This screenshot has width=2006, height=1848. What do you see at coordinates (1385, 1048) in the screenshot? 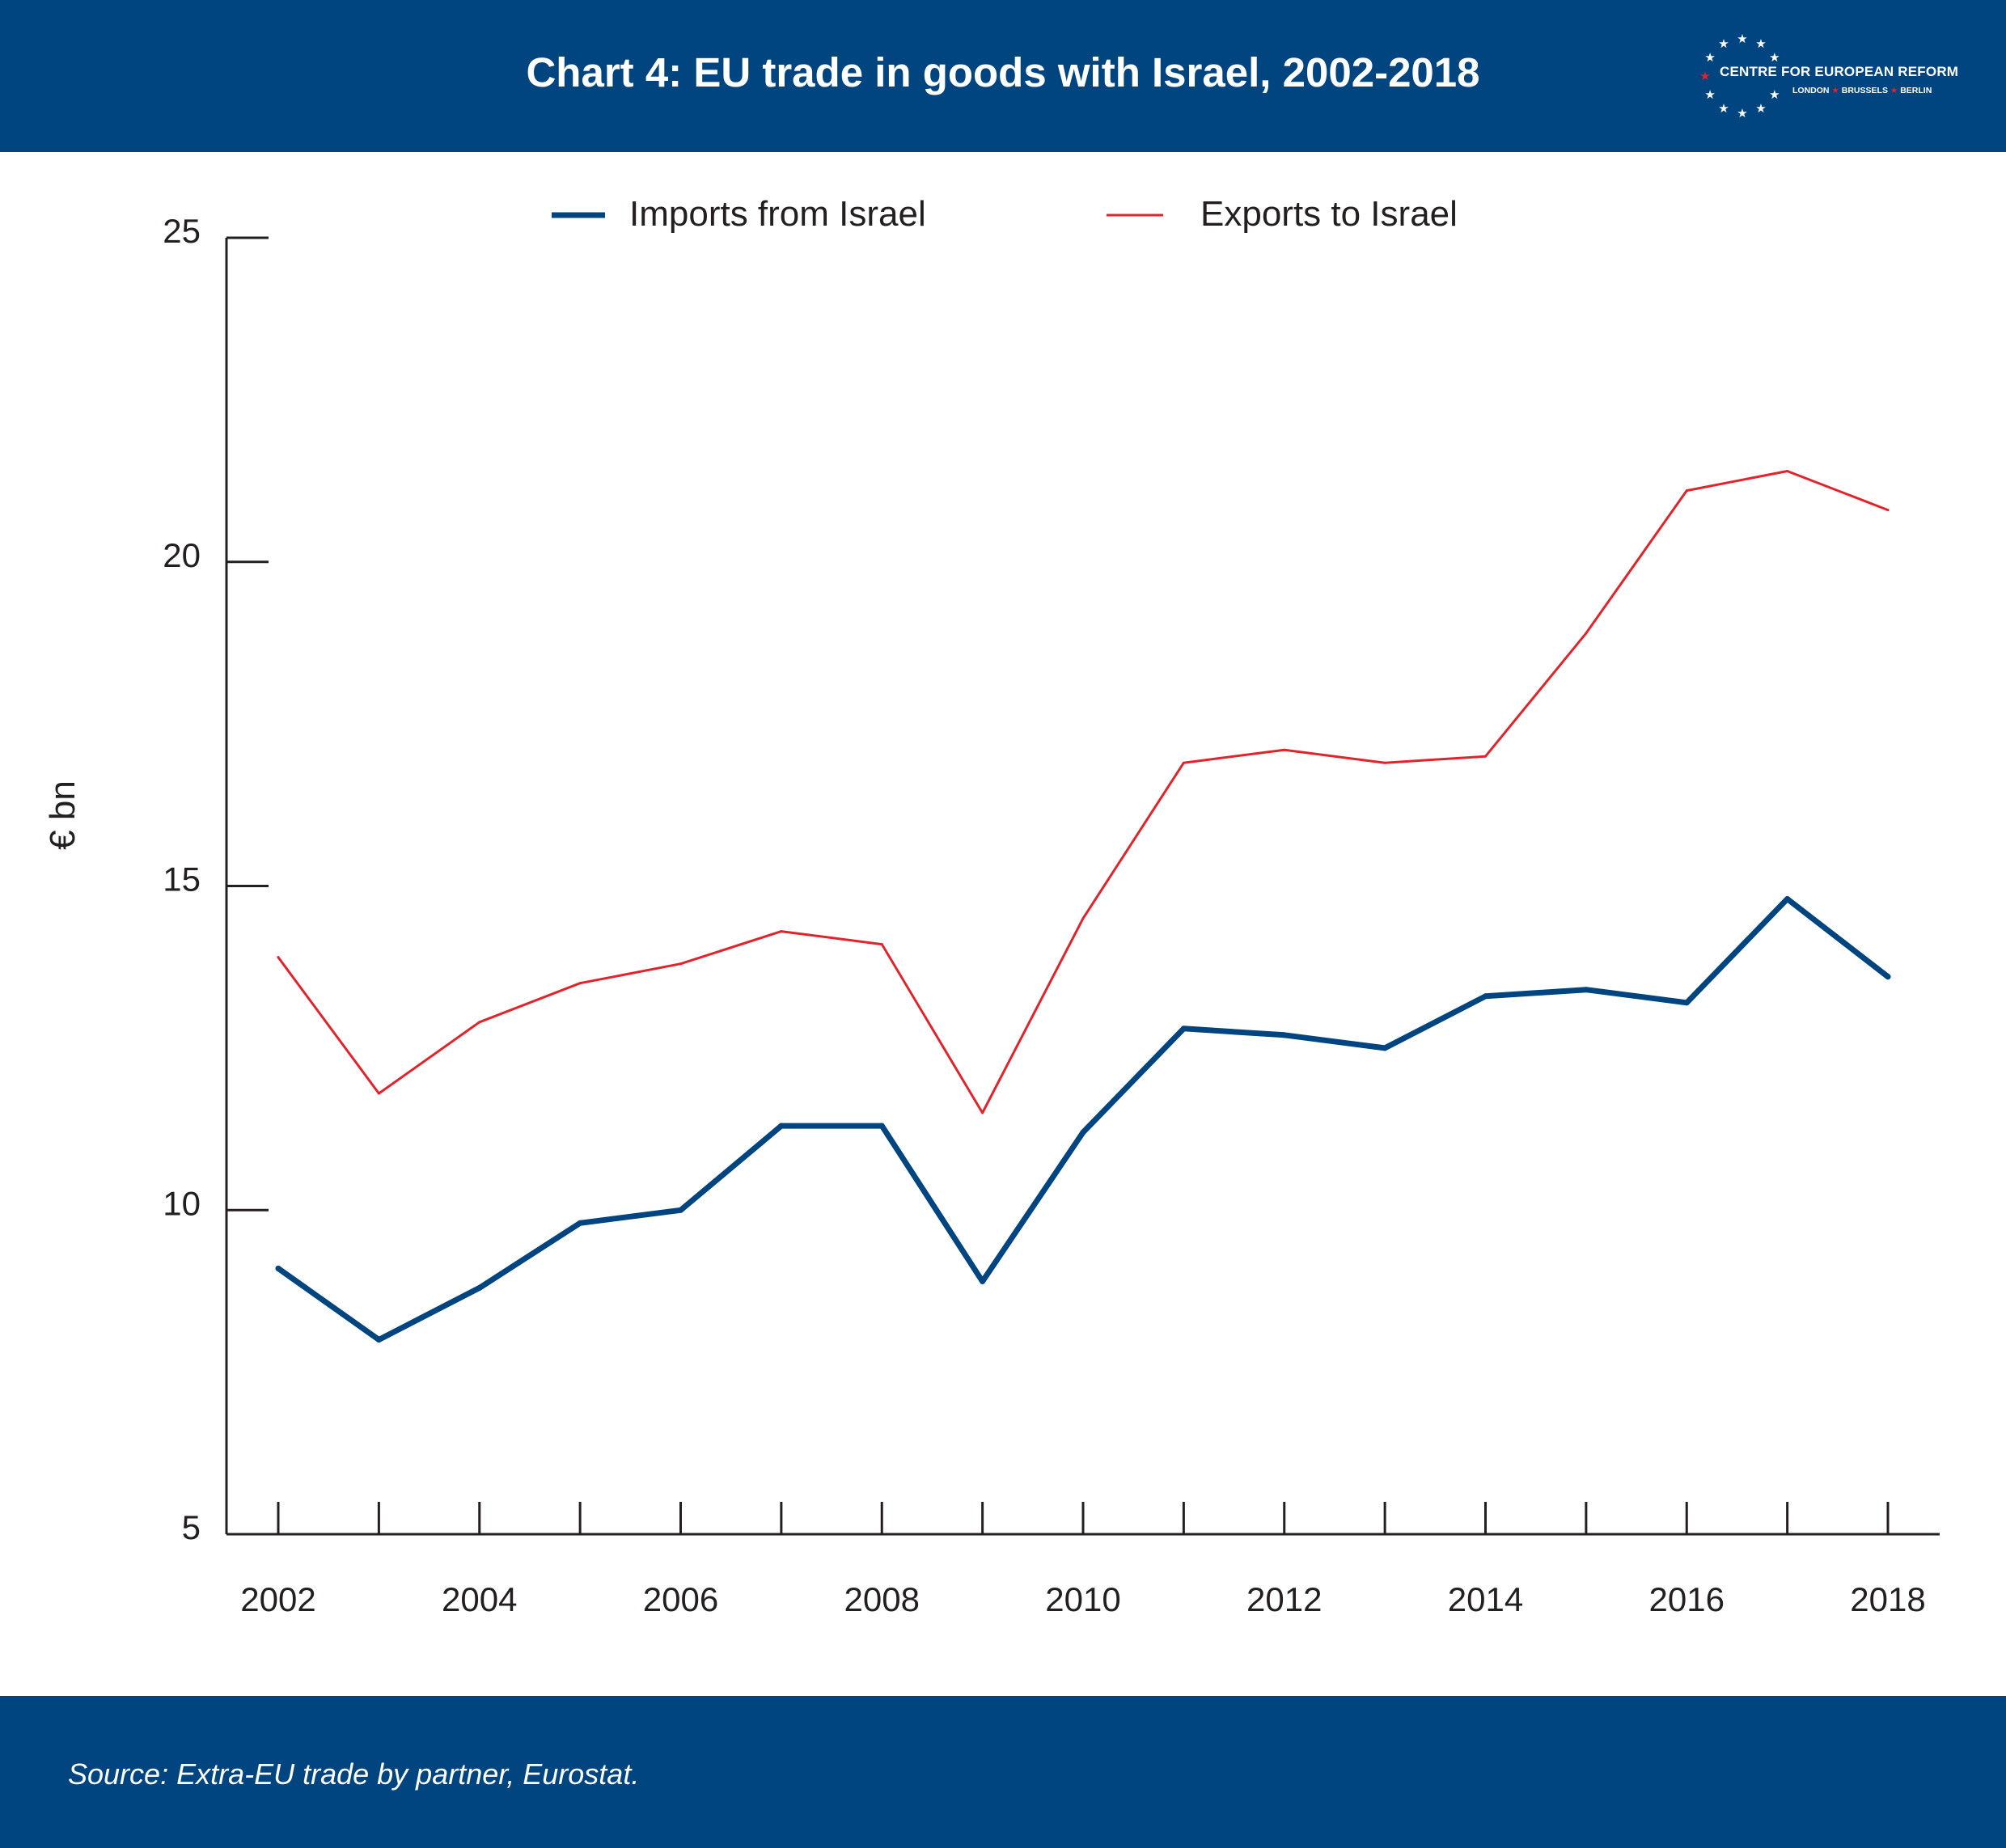
I see `imports-point-2013` at bounding box center [1385, 1048].